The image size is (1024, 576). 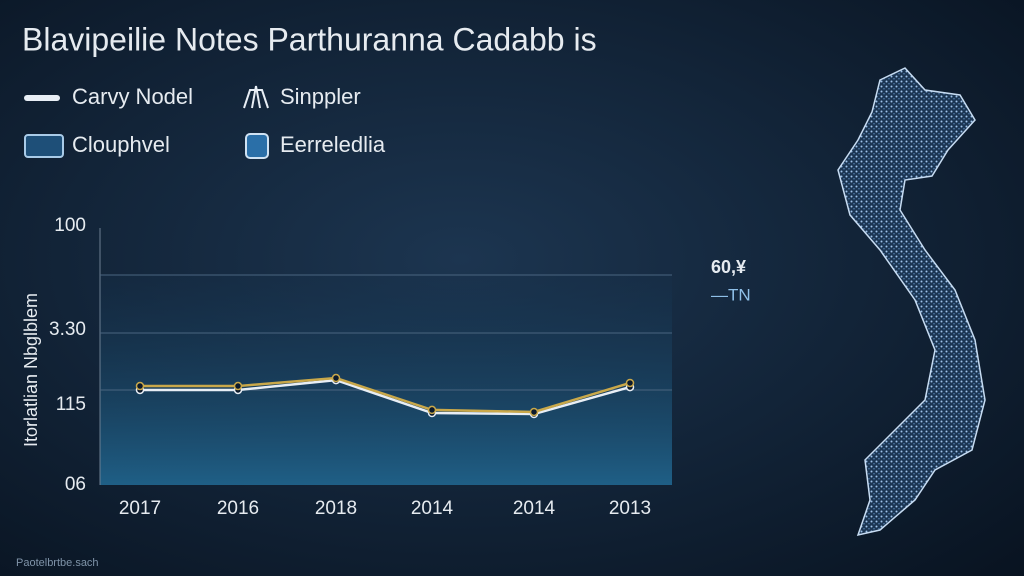 I want to click on x-tick-label: 2017, so click(x=140, y=508).